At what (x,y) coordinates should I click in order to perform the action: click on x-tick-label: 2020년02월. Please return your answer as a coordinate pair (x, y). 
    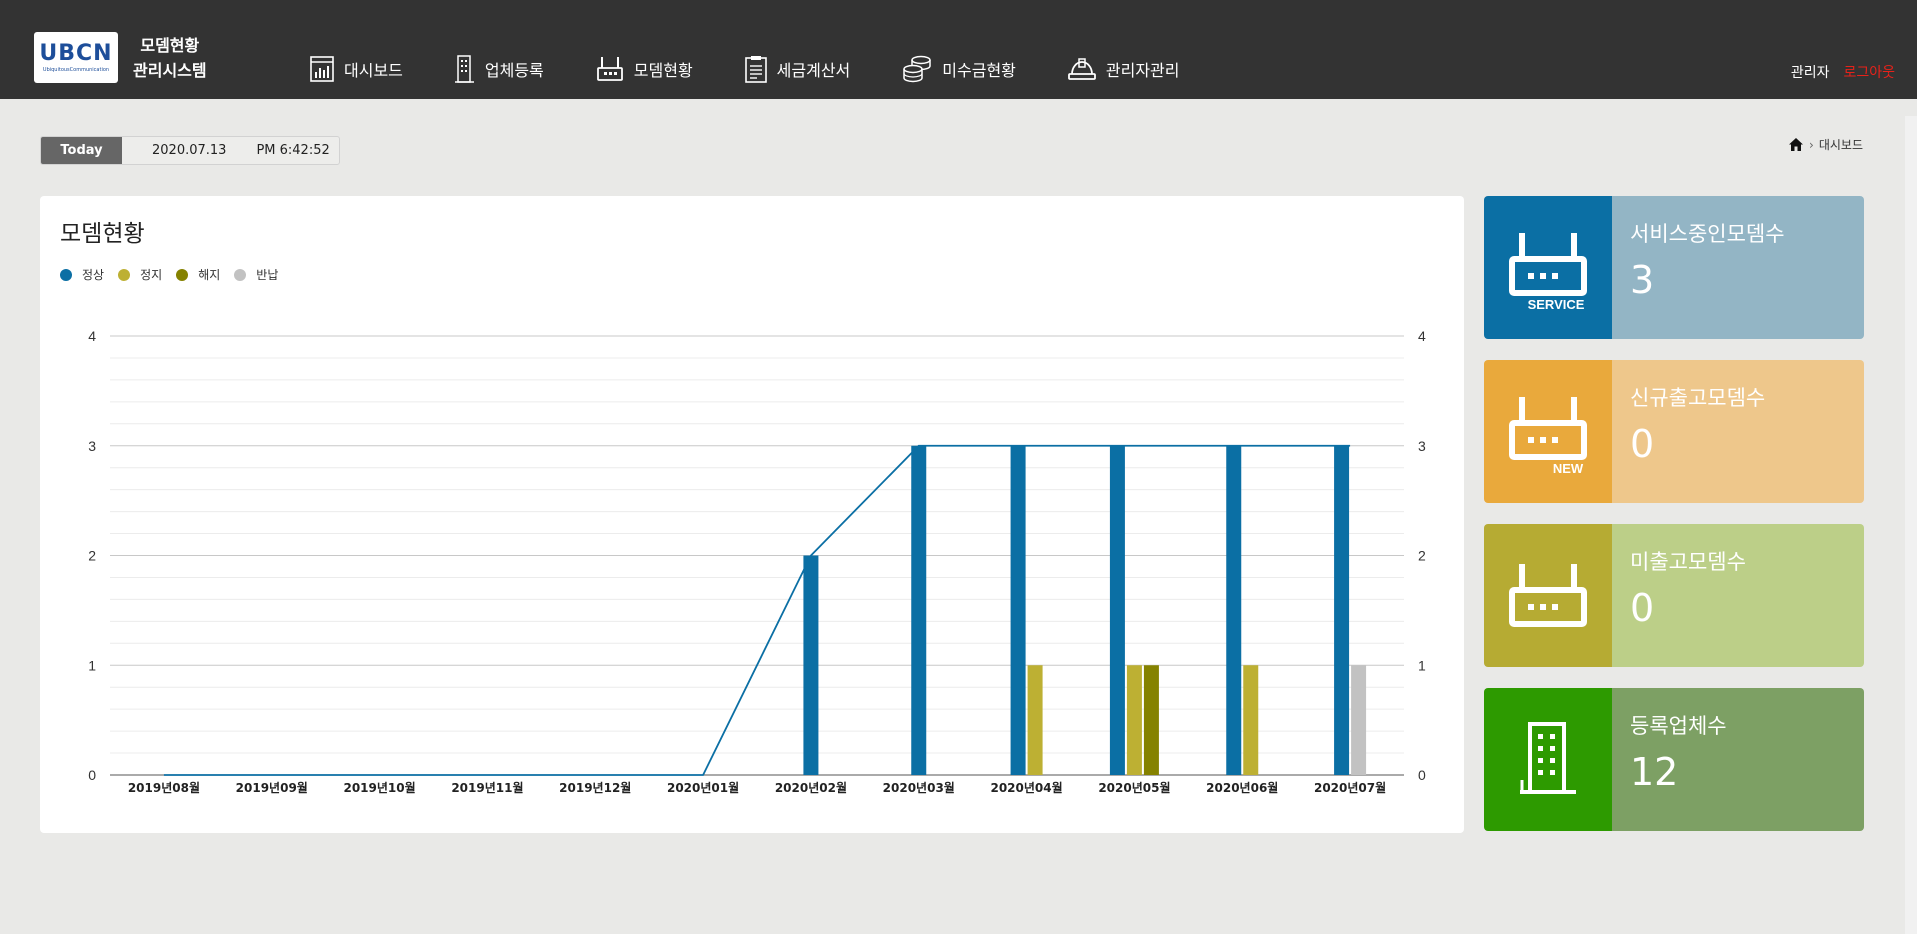
    Looking at the image, I should click on (811, 787).